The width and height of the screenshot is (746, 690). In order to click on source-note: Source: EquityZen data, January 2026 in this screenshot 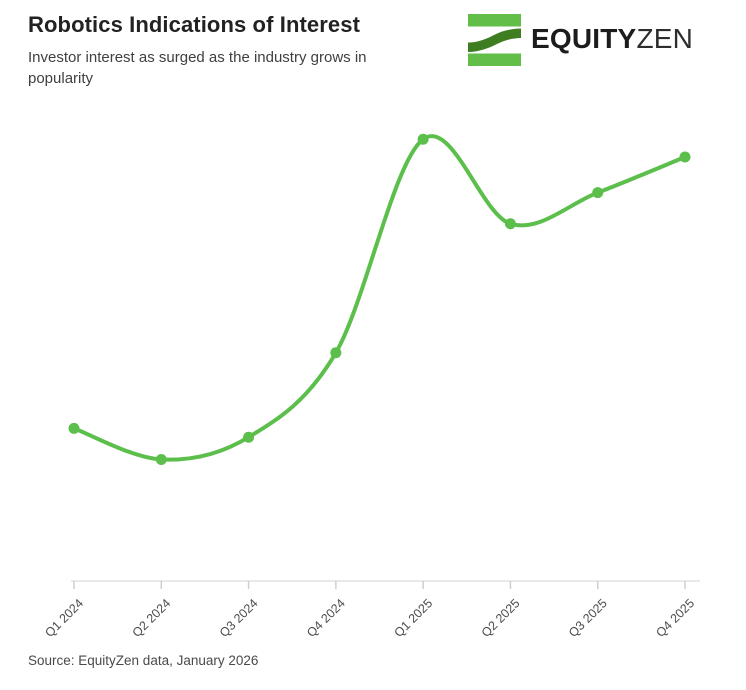, I will do `click(143, 660)`.